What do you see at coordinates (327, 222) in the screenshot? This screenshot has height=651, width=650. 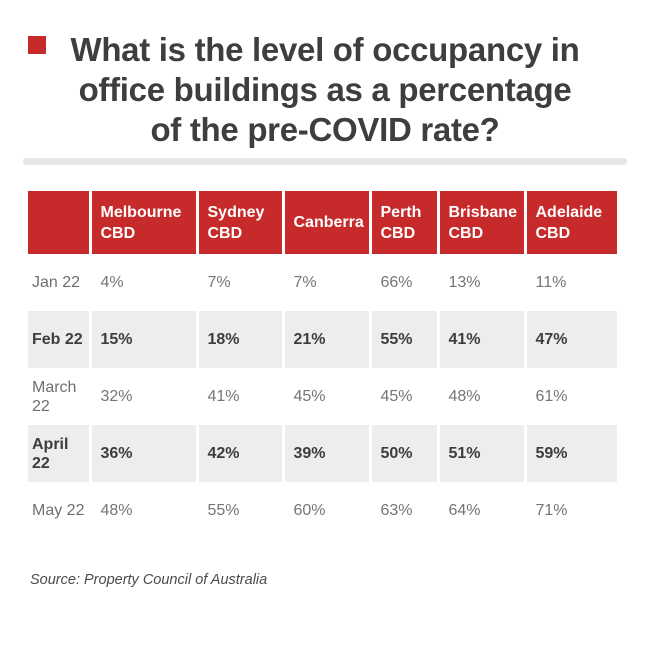 I see `column-header: Canberra` at bounding box center [327, 222].